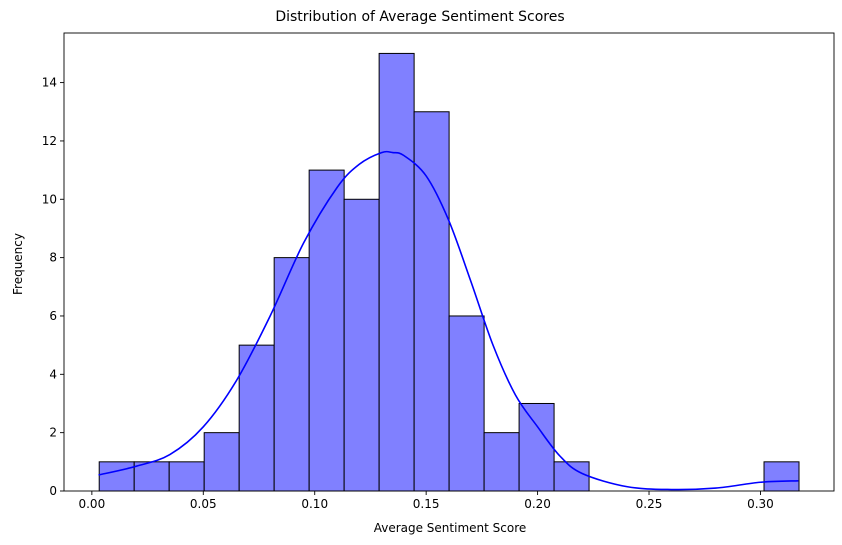 Image resolution: width=842 pixels, height=545 pixels. I want to click on y-tick-label-2: 4, so click(53, 374).